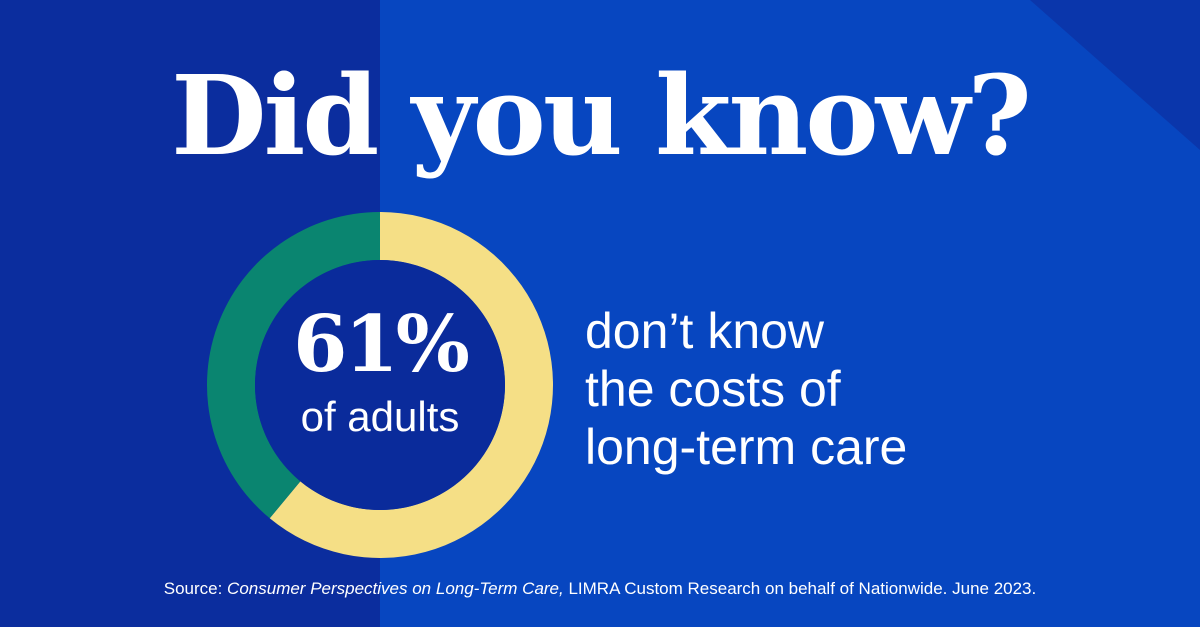  I want to click on stat-box: 61% of adults, so click(380, 371).